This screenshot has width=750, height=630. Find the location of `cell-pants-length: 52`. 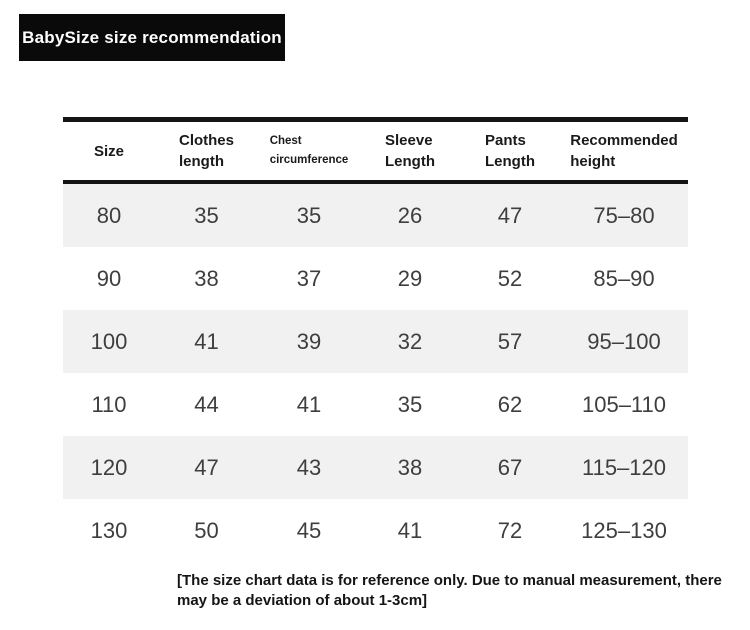

cell-pants-length: 52 is located at coordinates (510, 278).